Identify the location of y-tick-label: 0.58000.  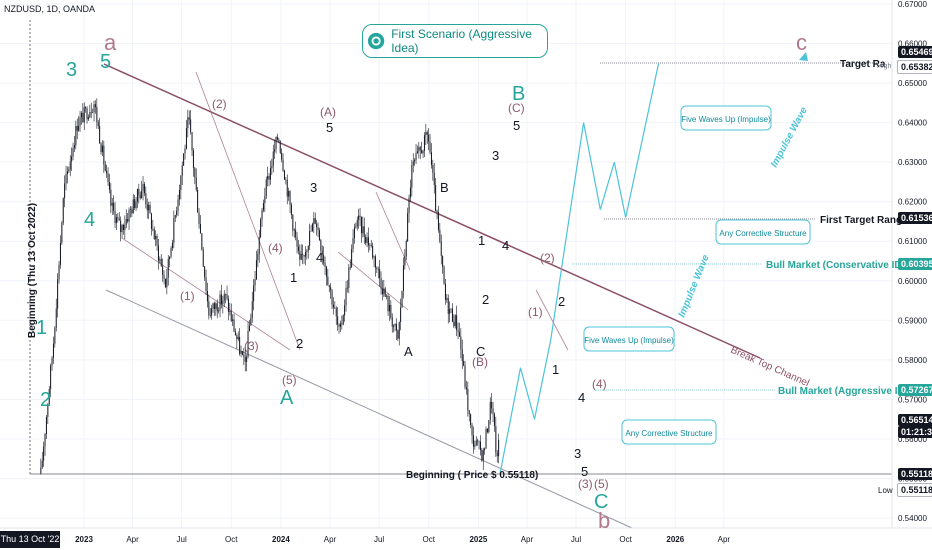
(912, 360).